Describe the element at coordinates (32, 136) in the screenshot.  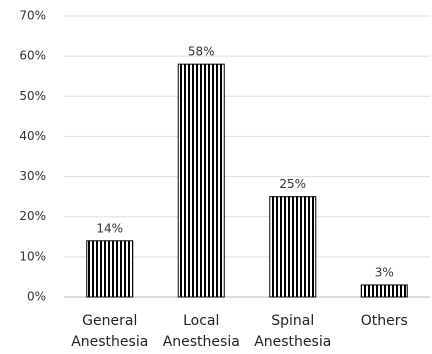
I see `y-tick-label: 40%` at that location.